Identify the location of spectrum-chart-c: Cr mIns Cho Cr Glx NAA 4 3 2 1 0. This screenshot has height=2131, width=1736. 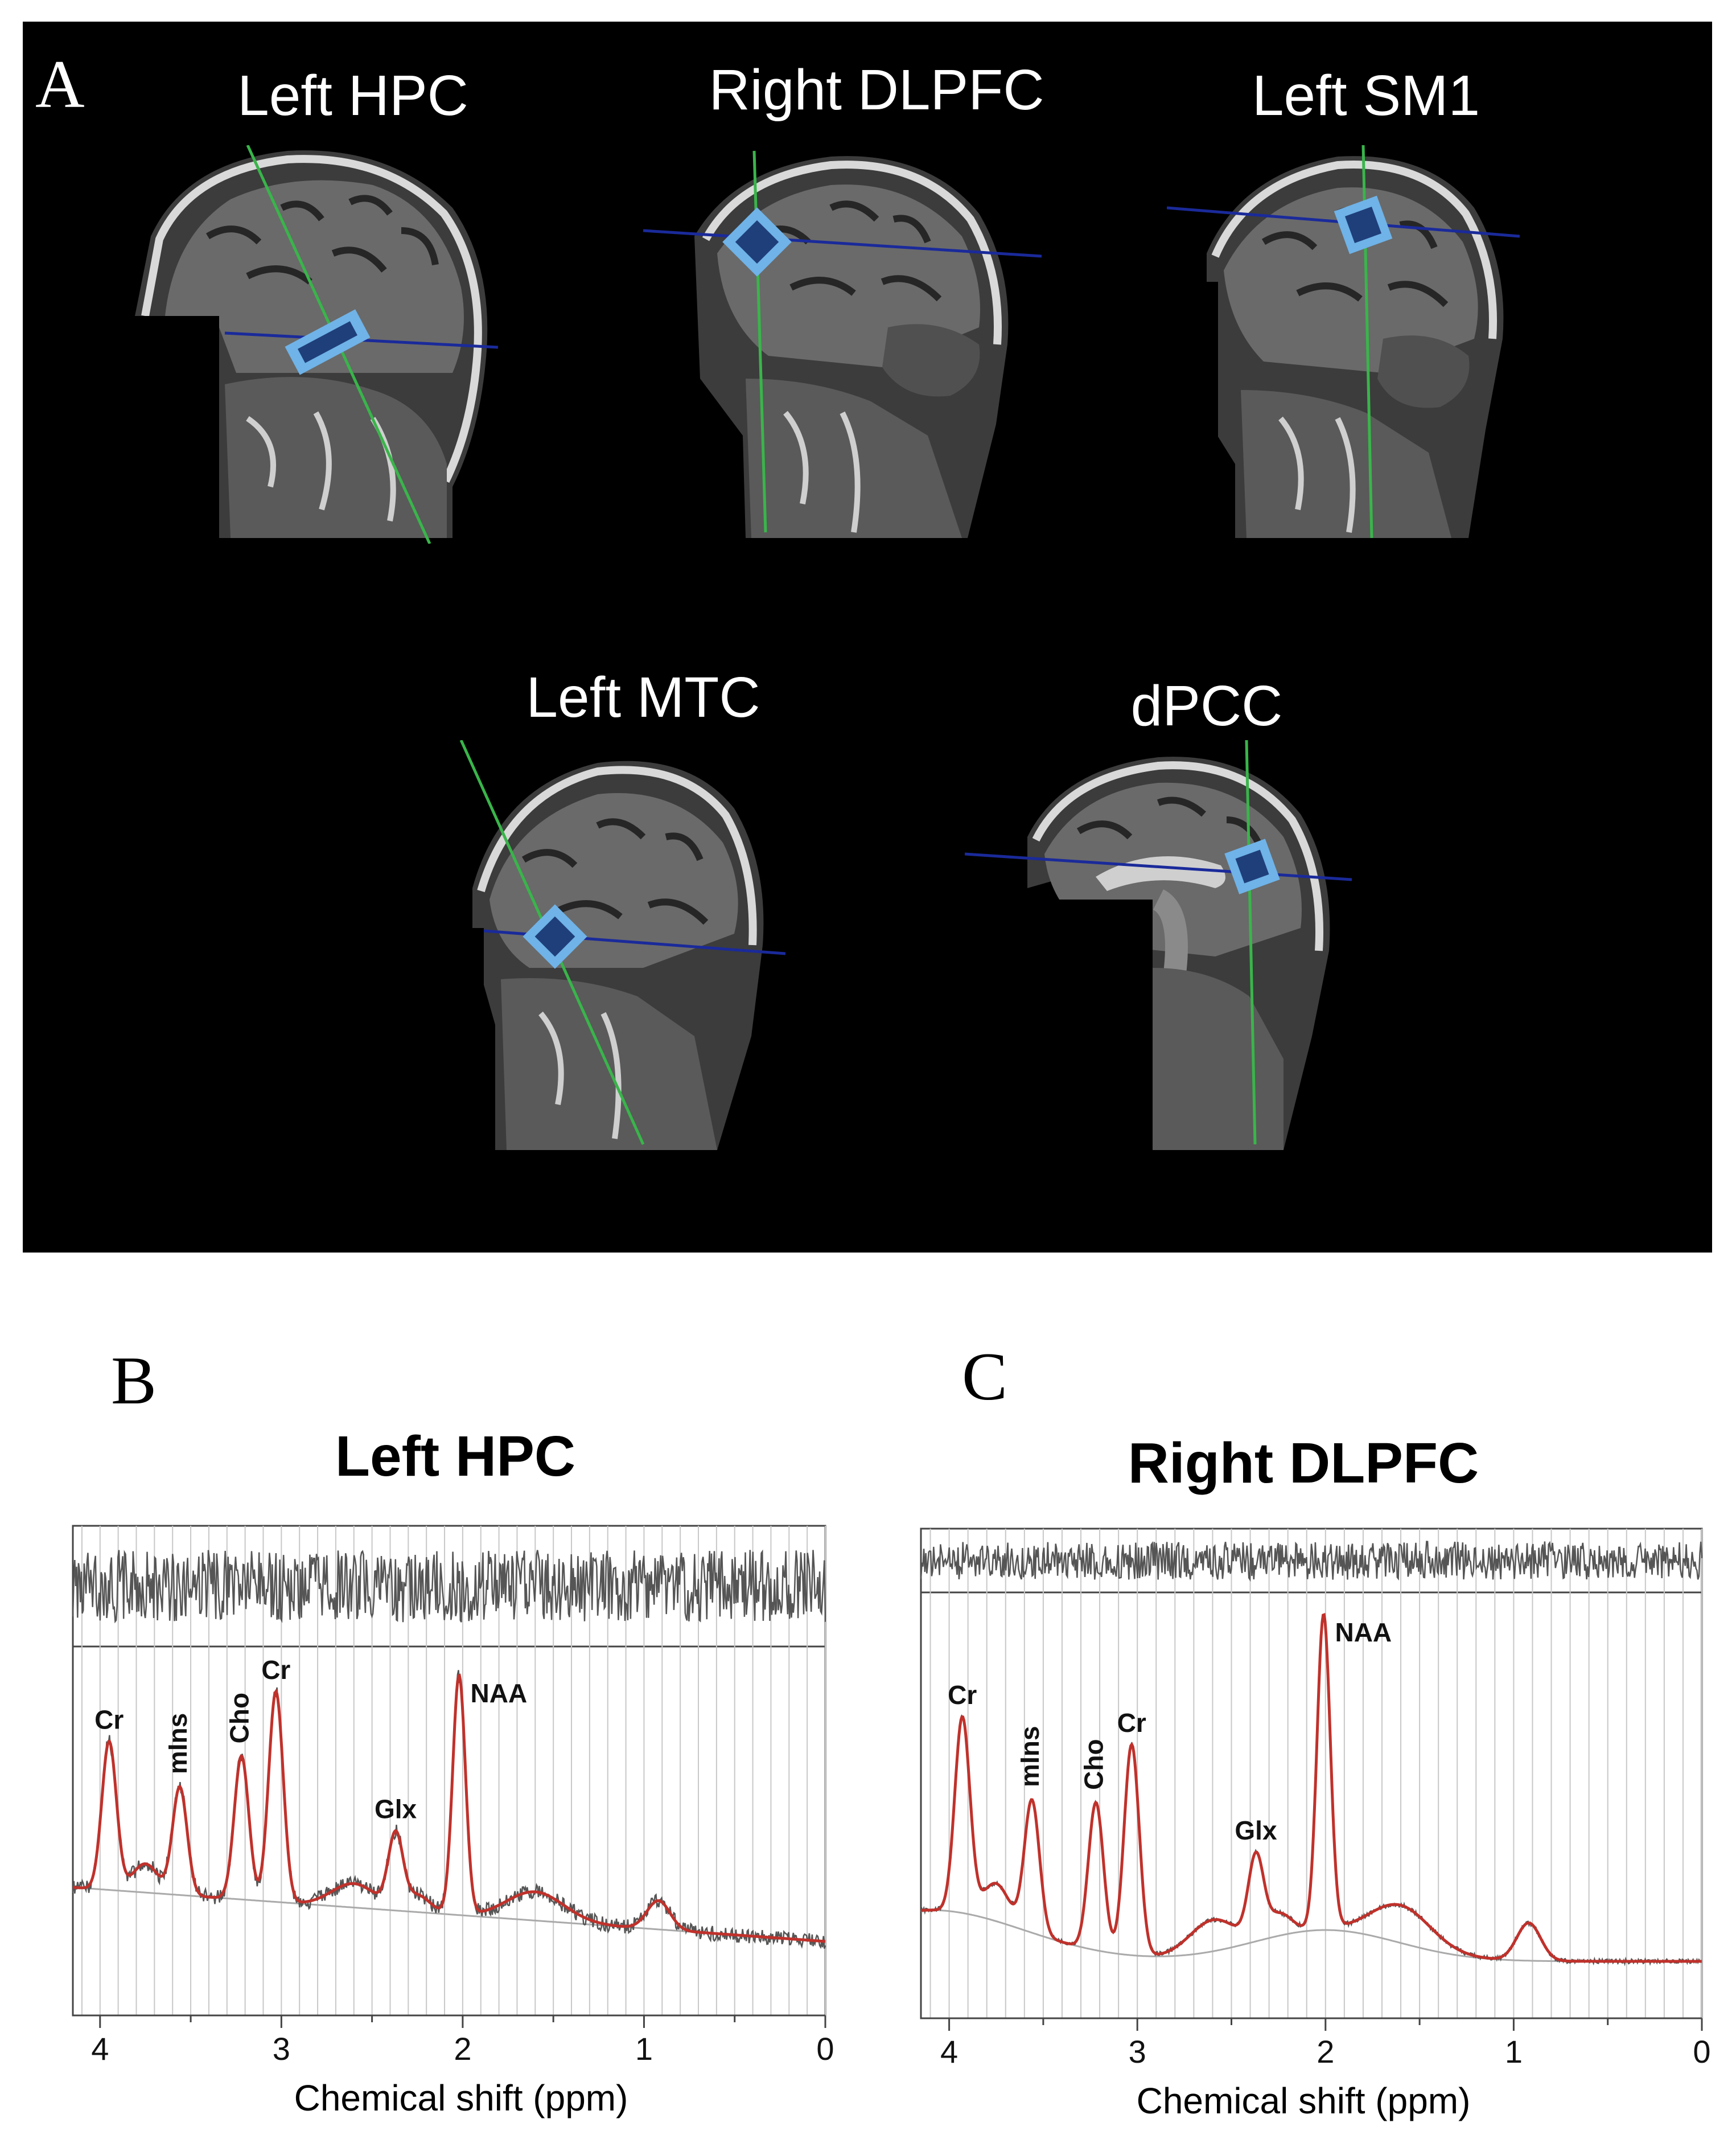
(1315, 1799).